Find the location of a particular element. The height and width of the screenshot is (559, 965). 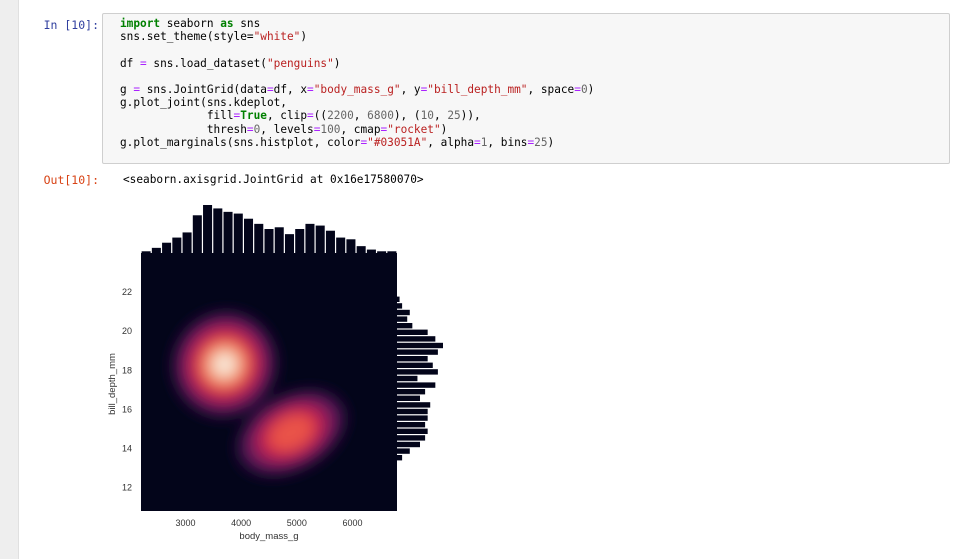

code-token: , alpha is located at coordinates (451, 142).